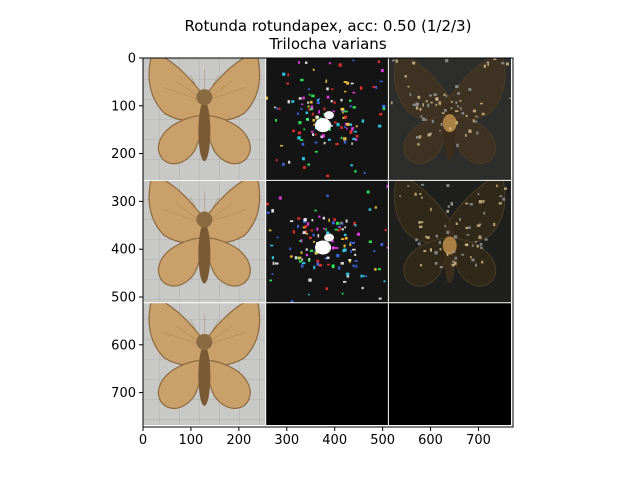 The height and width of the screenshot is (480, 640). What do you see at coordinates (450, 119) in the screenshot?
I see `panel-0-2-masked-overlay` at bounding box center [450, 119].